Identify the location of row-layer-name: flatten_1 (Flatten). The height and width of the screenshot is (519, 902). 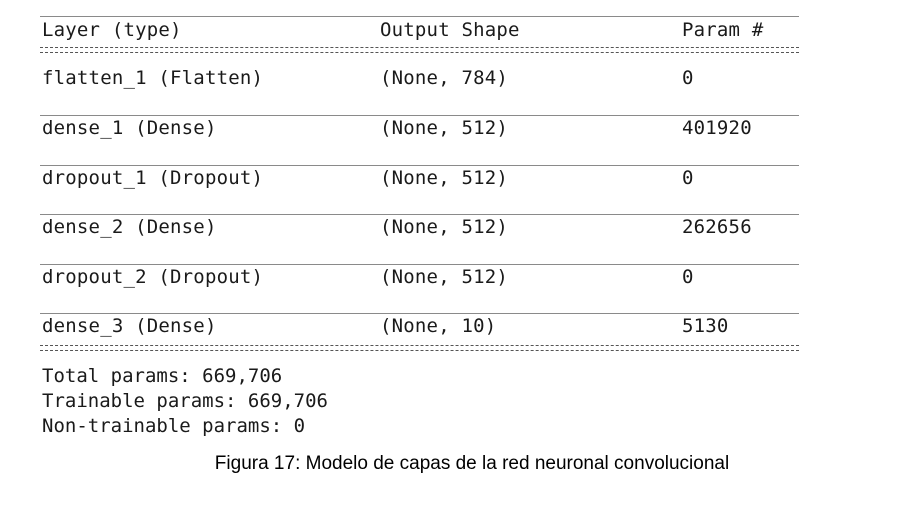
(153, 78).